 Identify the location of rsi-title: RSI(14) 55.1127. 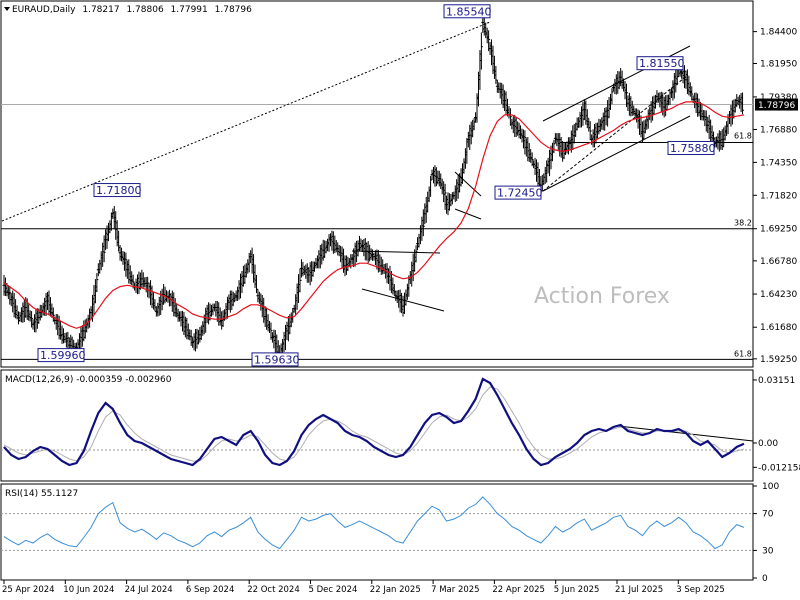
(41, 494).